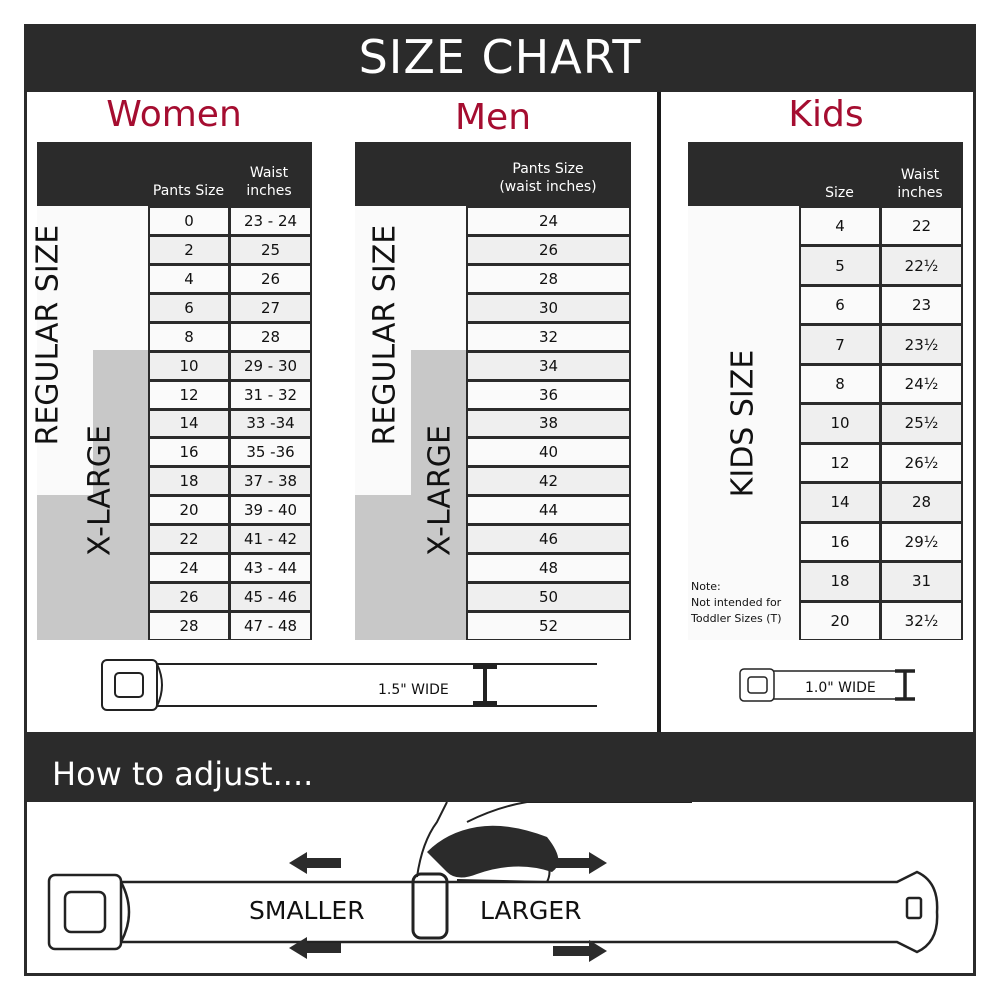 This screenshot has width=1000, height=1000. Describe the element at coordinates (270, 365) in the screenshot. I see `women-waist-cell: 29 - 30` at that location.